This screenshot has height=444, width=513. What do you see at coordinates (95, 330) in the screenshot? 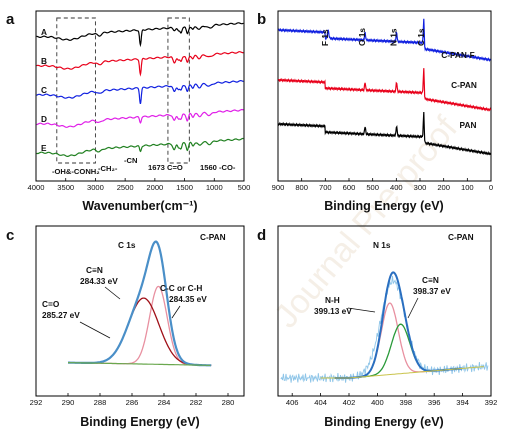
I see `arrow-c-co` at bounding box center [95, 330].